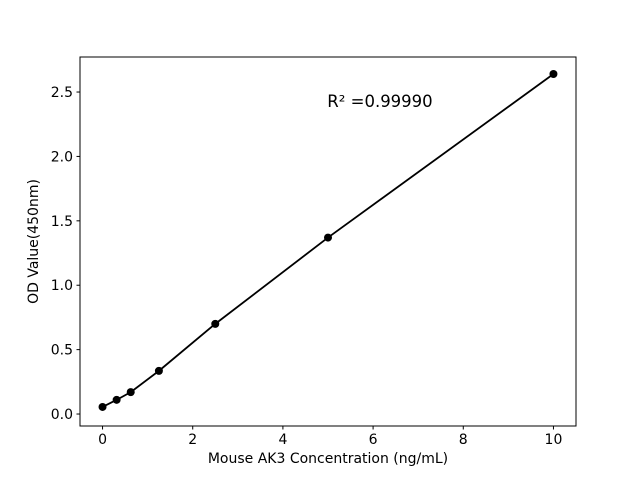 The image size is (640, 480). Describe the element at coordinates (62, 222) in the screenshot. I see `y-tick-label: 1.5` at that location.